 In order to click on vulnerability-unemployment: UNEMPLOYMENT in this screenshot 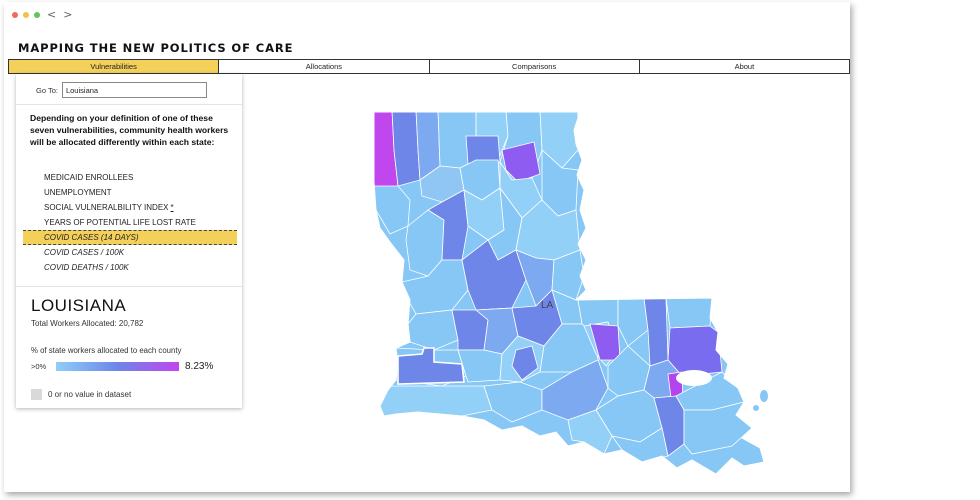, I will do `click(130, 192)`.